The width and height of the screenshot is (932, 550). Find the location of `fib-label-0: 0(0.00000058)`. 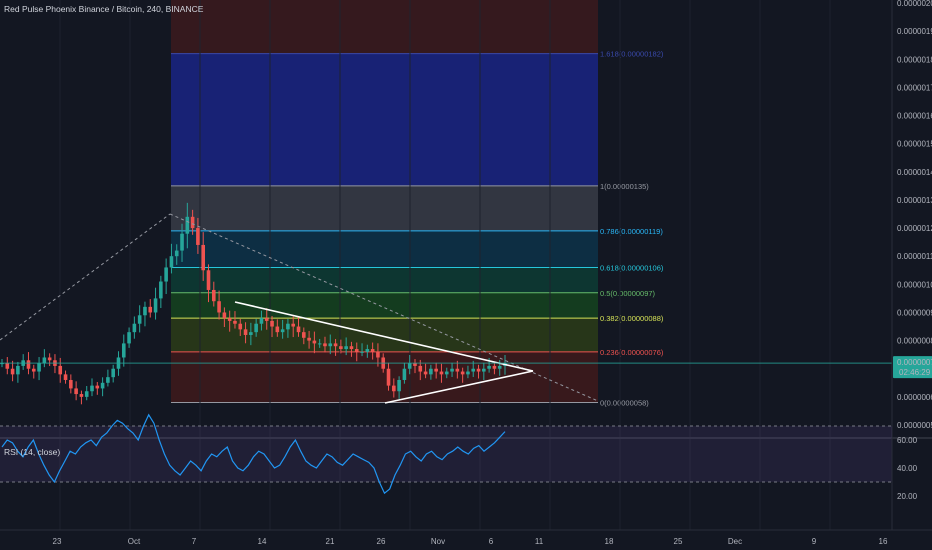

fib-label-0: 0(0.00000058) is located at coordinates (624, 402).